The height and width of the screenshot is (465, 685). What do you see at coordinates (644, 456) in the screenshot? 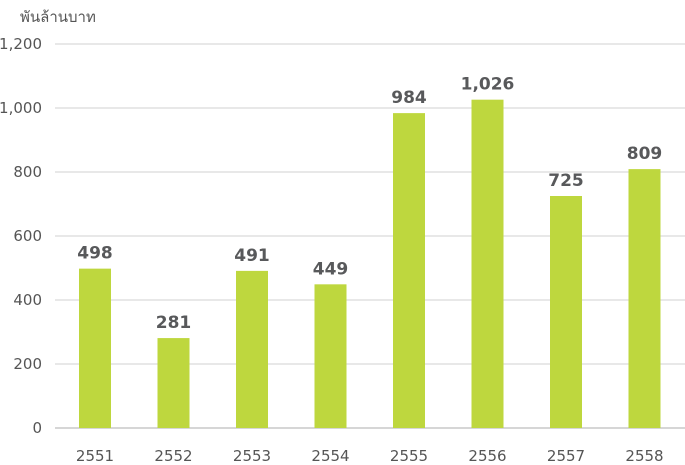
I see `x-tick-label: 2558` at bounding box center [644, 456].